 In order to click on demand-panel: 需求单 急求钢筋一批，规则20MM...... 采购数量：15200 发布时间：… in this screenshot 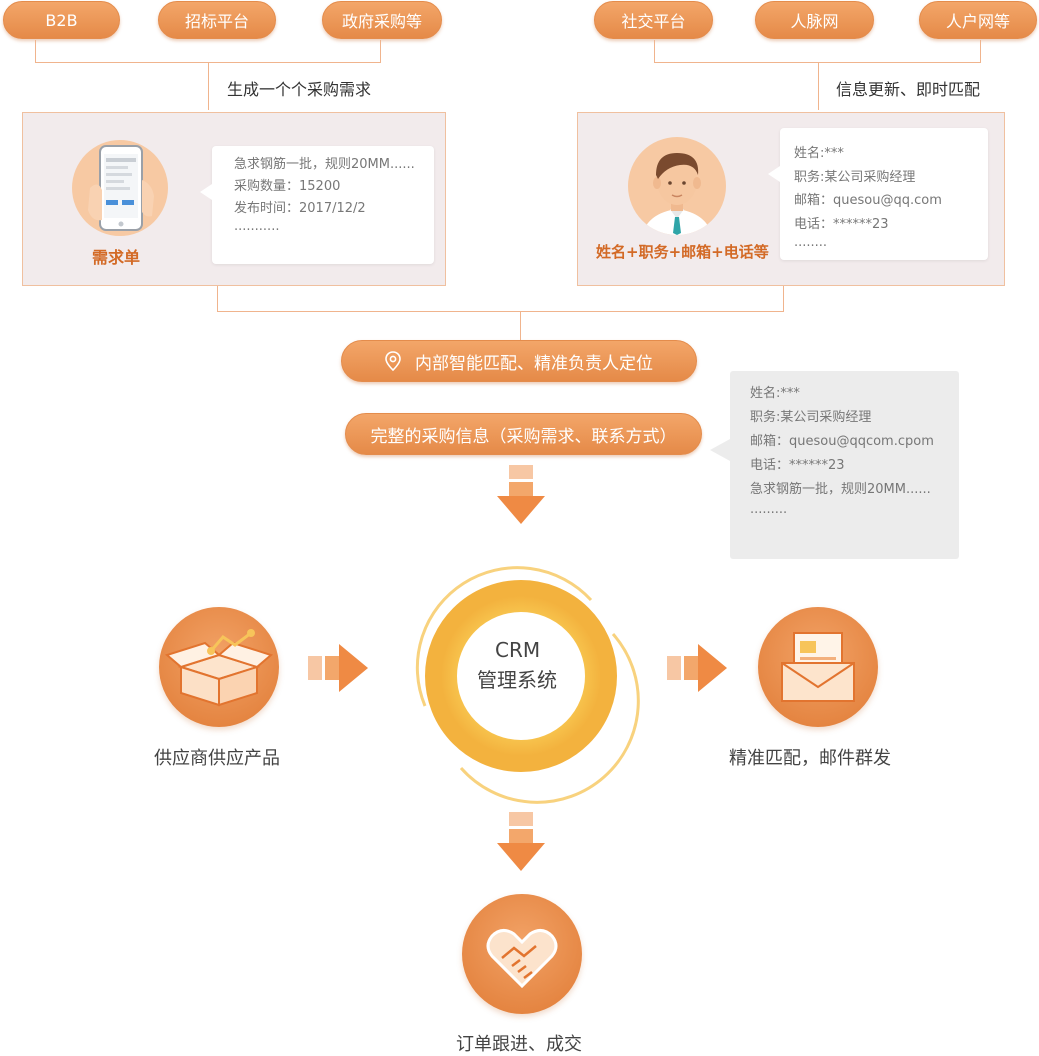, I will do `click(234, 199)`.